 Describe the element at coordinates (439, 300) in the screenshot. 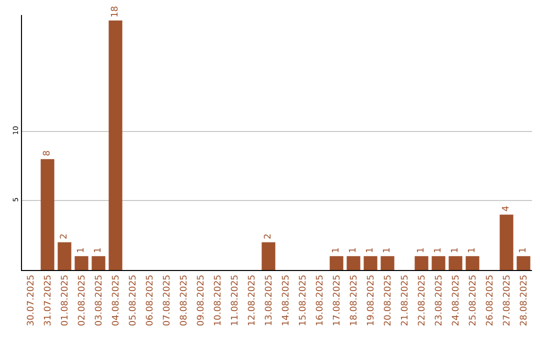

I see `x-tick-label: 23.08.2025` at that location.